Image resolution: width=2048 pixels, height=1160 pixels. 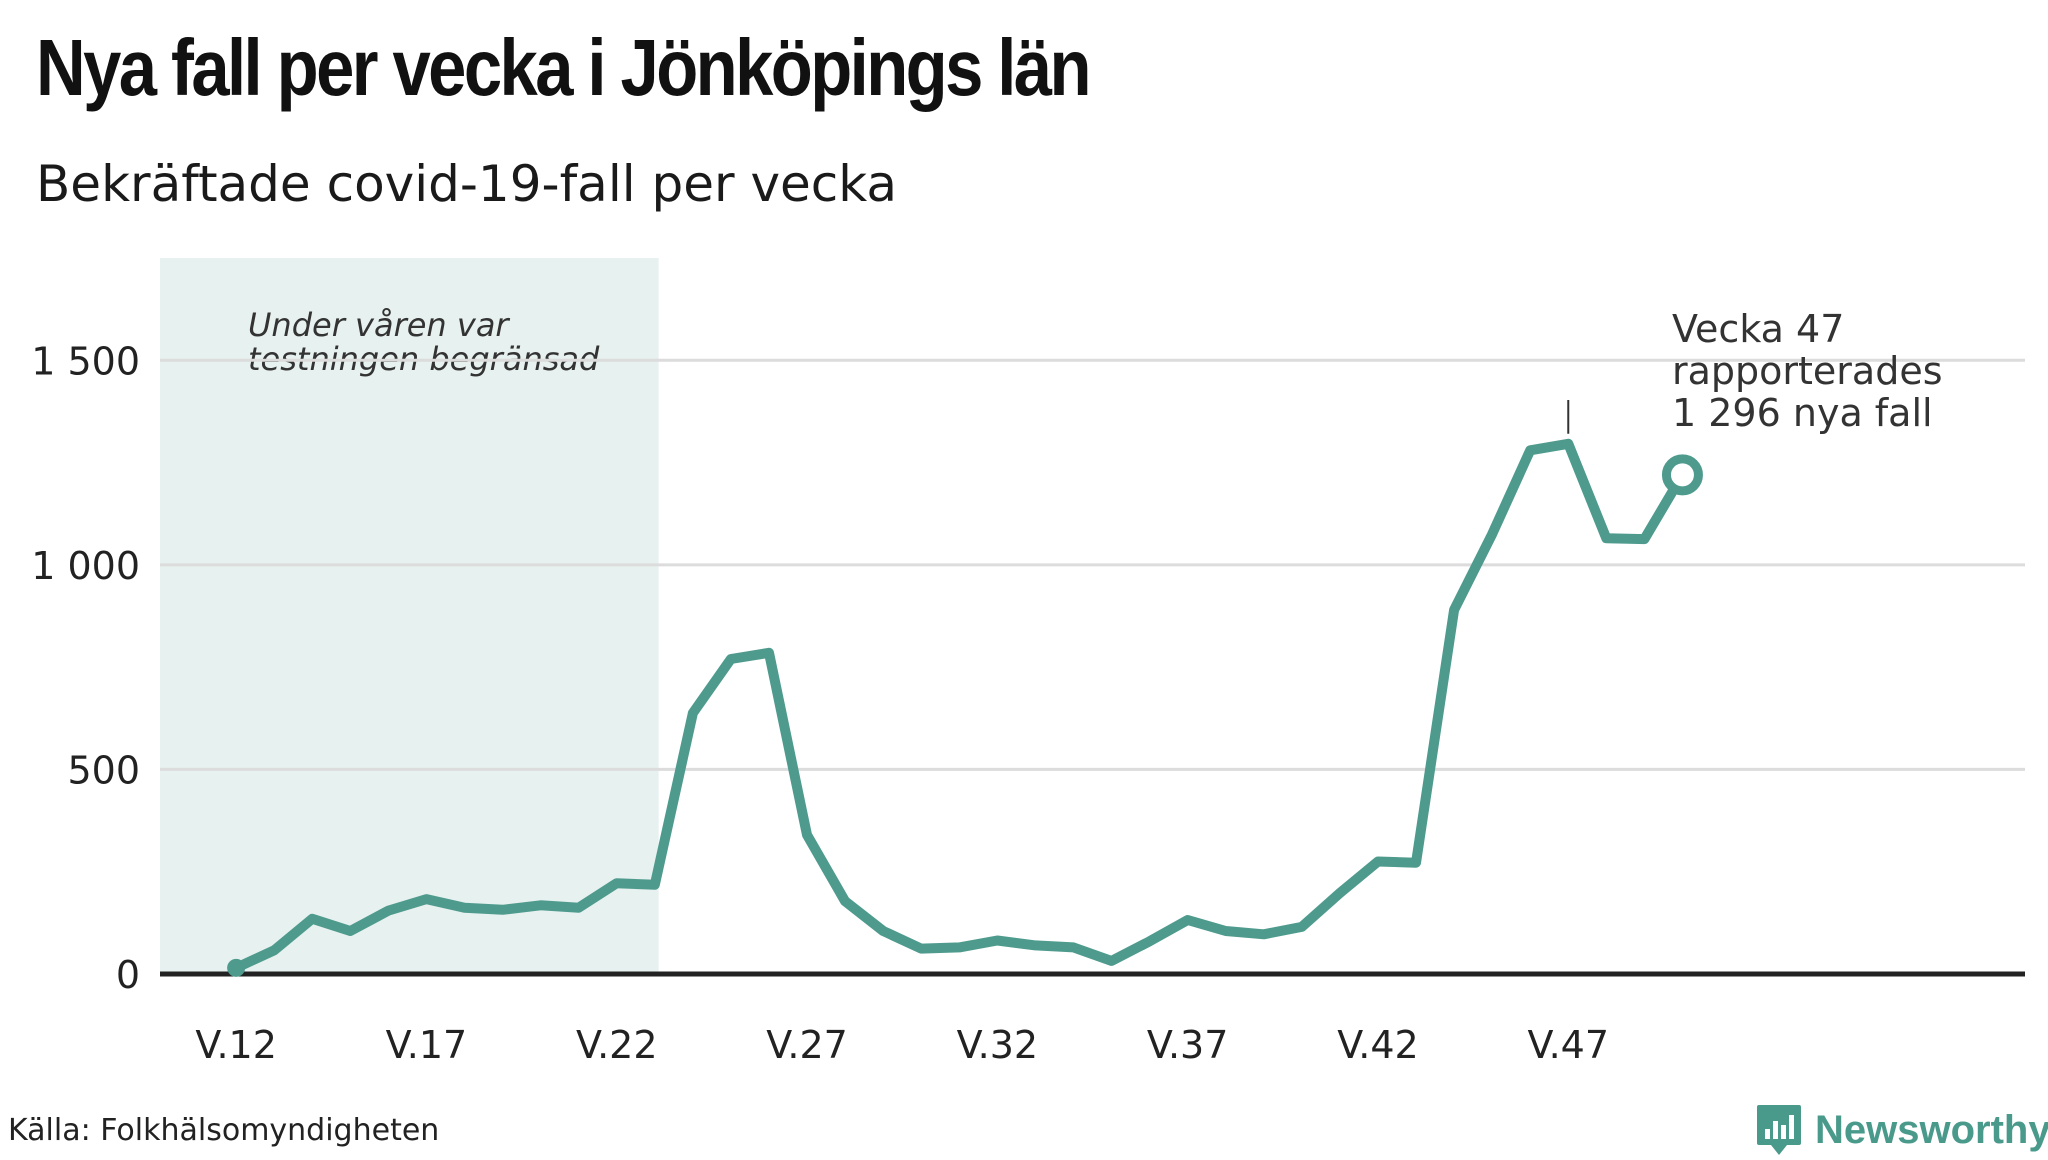 I want to click on x-tick-label: V.32, so click(x=998, y=1045).